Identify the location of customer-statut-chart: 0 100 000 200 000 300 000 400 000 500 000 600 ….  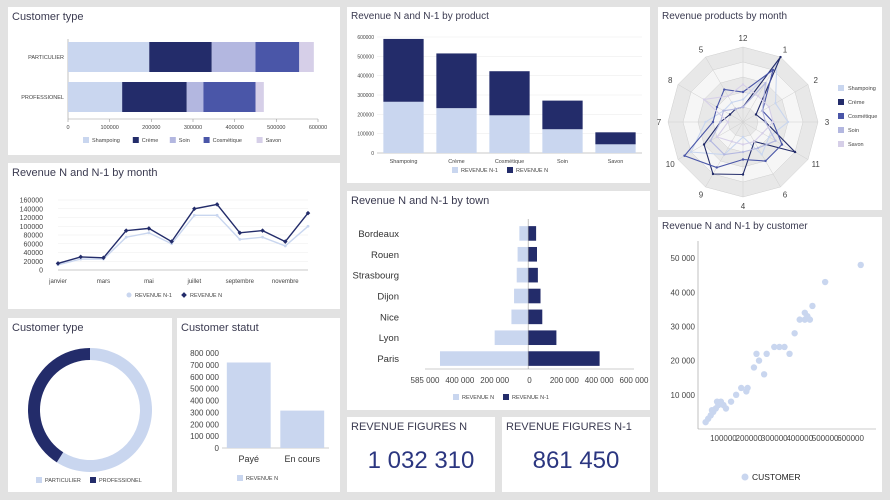
(259, 415).